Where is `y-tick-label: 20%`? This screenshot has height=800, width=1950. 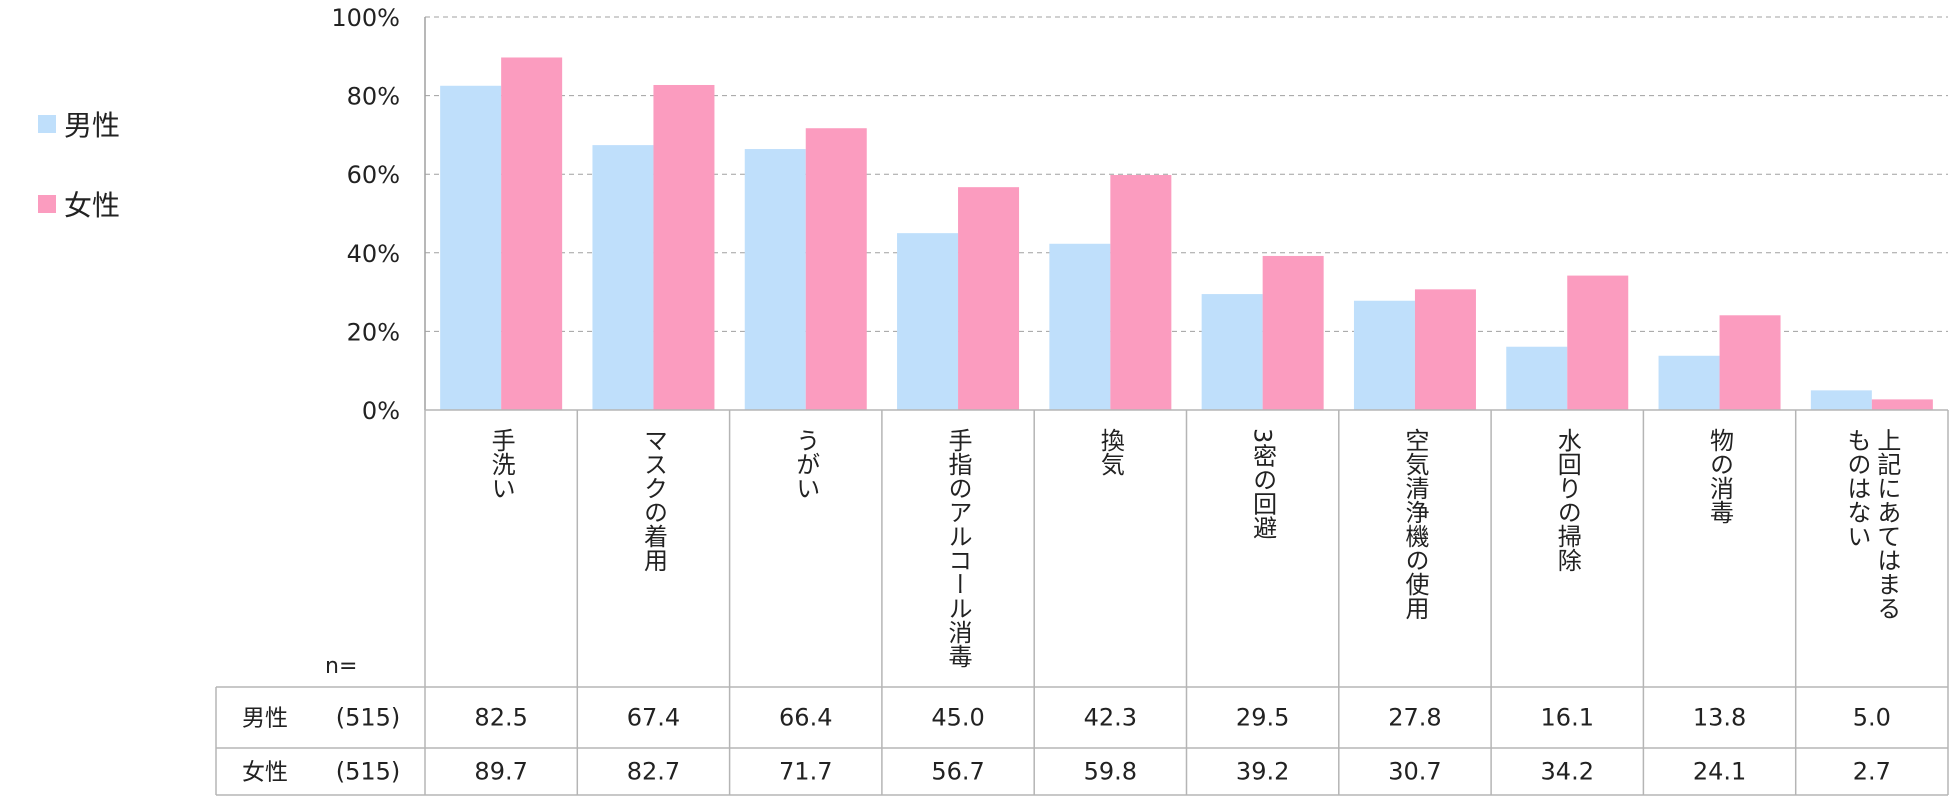
y-tick-label: 20% is located at coordinates (373, 332).